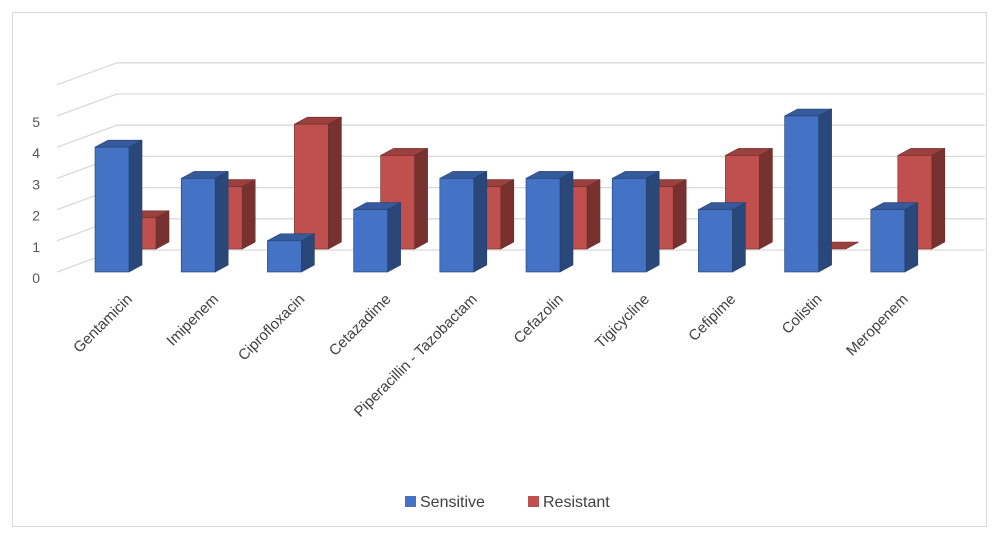  Describe the element at coordinates (576, 502) in the screenshot. I see `legend-label: Resistant` at that location.